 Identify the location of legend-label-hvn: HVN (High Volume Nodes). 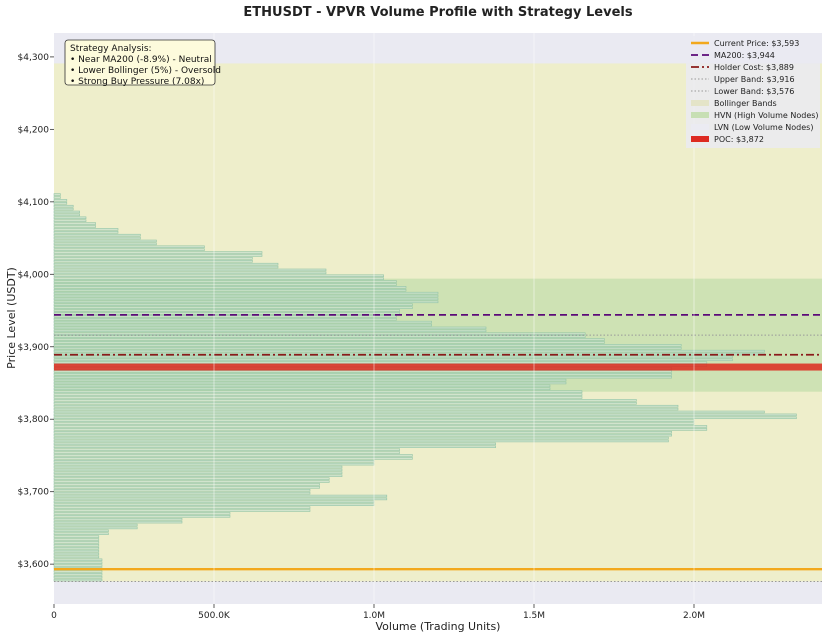
(766, 115).